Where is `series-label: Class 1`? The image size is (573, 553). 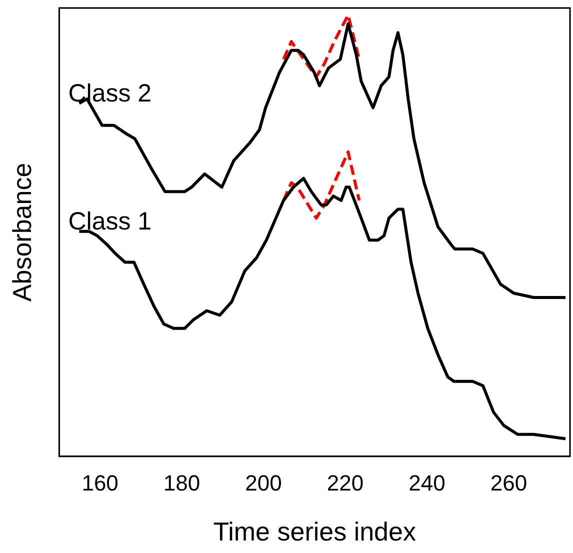 series-label: Class 1 is located at coordinates (110, 222).